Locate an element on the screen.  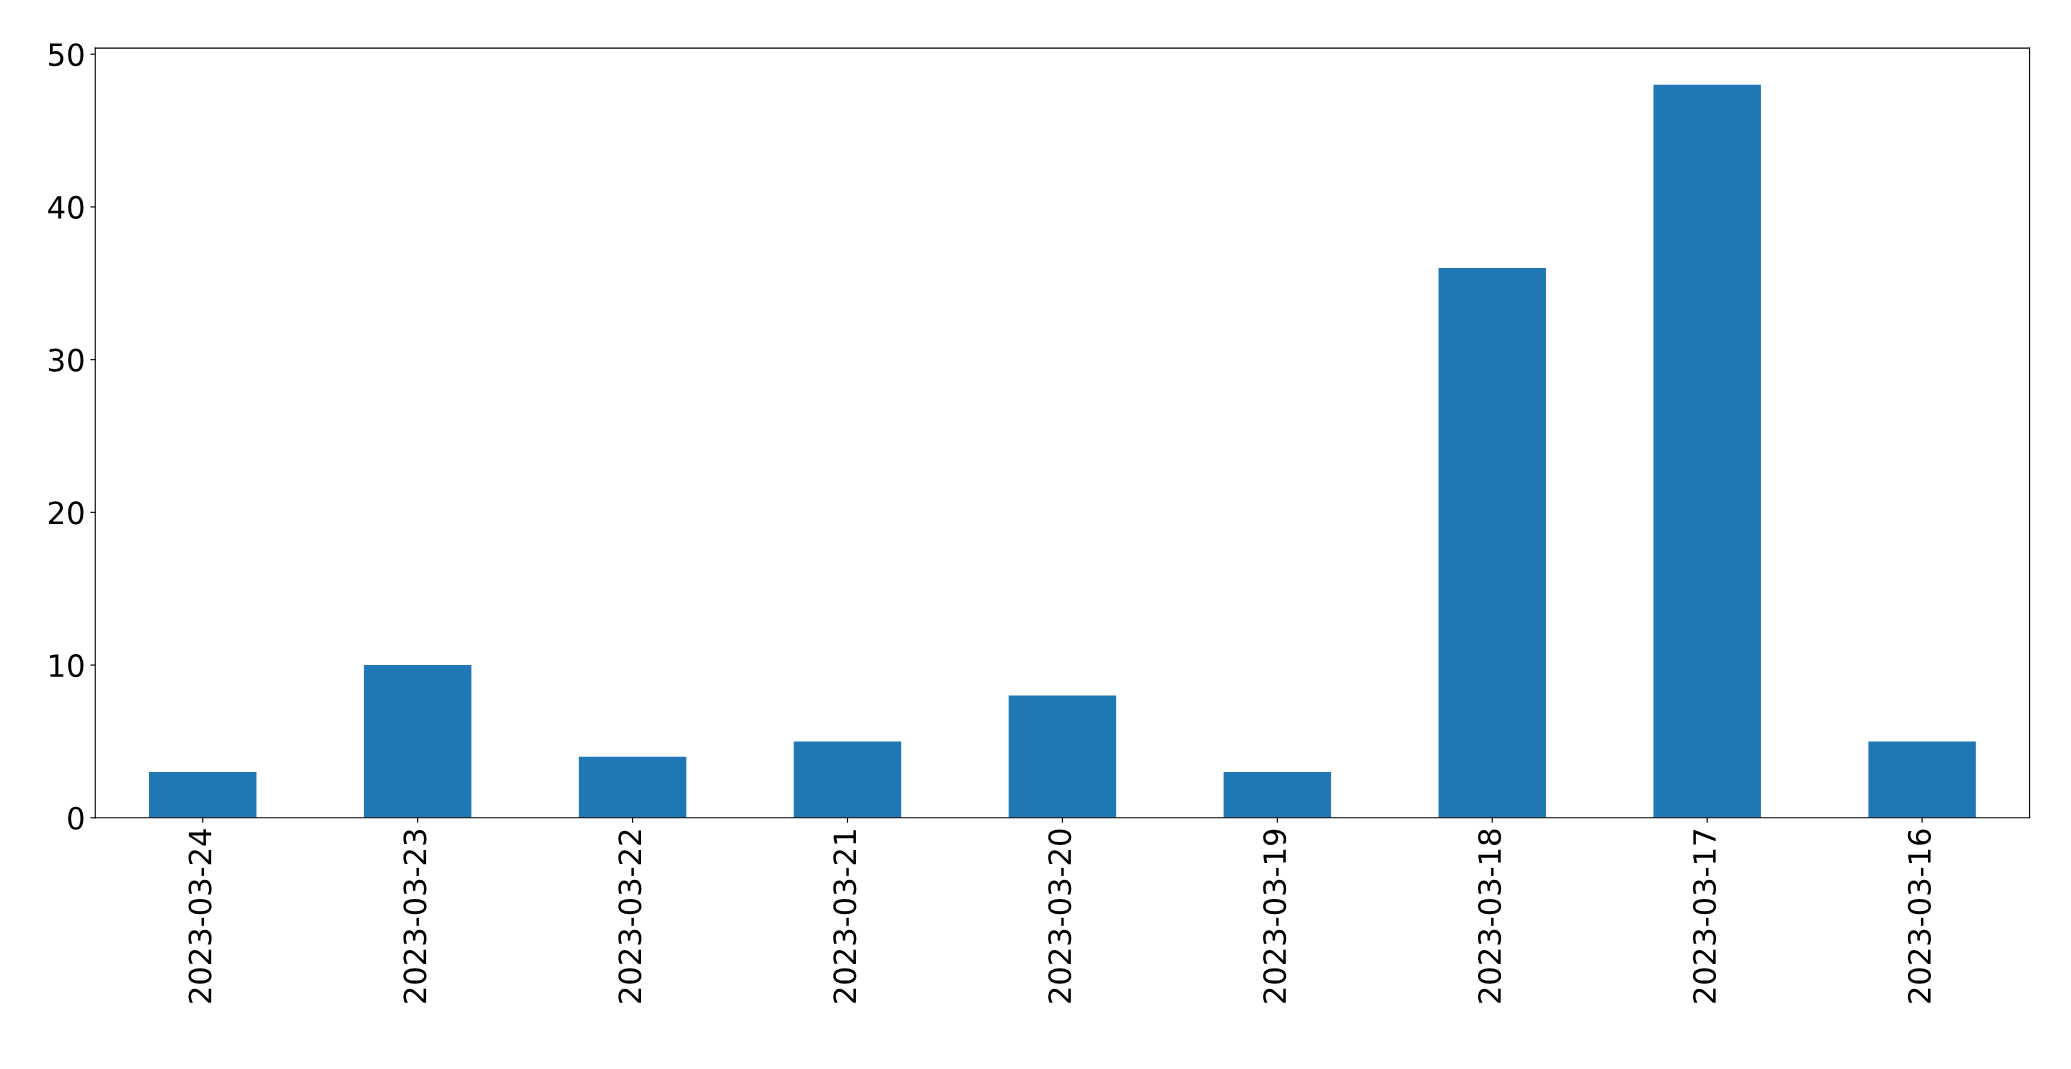
x-tick-label: 2023-03-24 is located at coordinates (200, 916).